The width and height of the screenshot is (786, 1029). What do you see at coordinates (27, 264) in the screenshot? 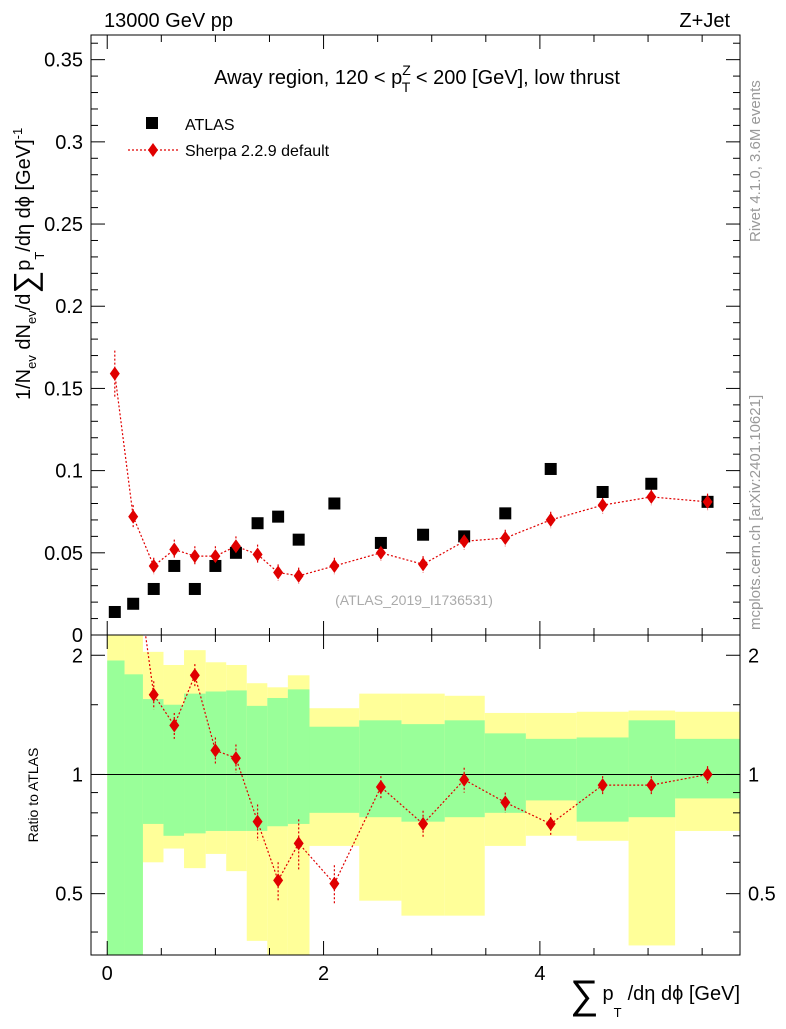
I see `y-axis-label: 1/Nev dNev/d∑pT/dη dϕ [GeV]-1` at bounding box center [27, 264].